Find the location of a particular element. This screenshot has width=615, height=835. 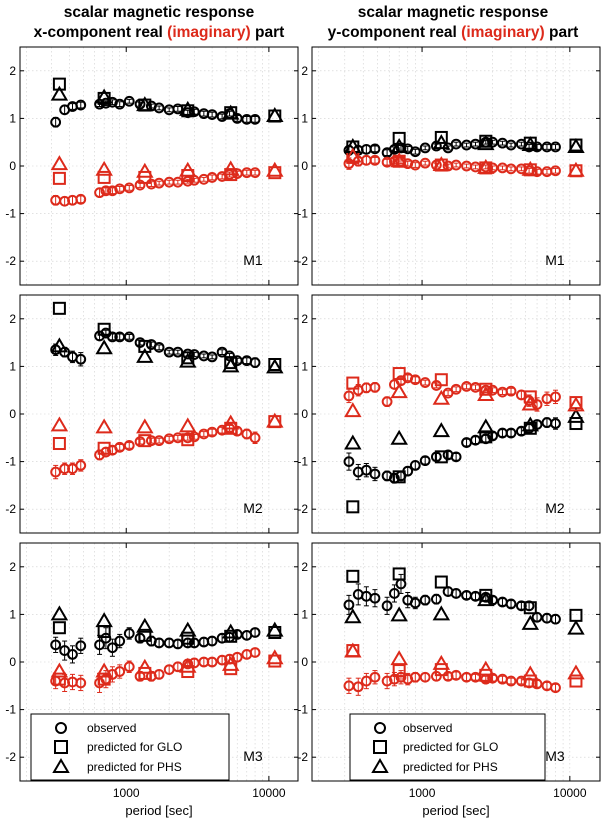

legend-left-observed-label: observed is located at coordinates (111, 728).